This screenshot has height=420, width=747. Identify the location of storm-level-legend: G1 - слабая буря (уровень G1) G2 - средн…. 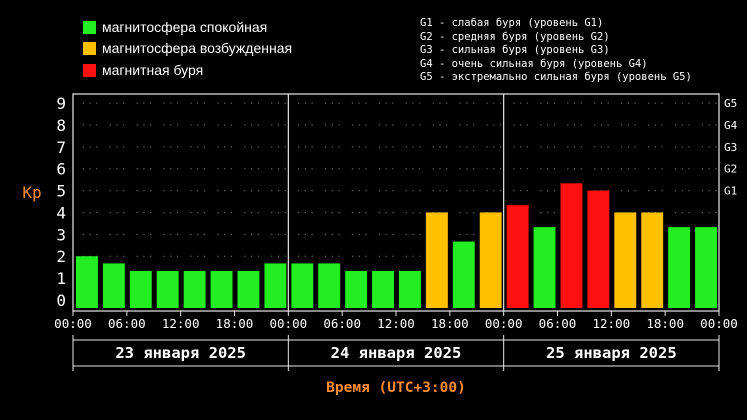
(556, 51).